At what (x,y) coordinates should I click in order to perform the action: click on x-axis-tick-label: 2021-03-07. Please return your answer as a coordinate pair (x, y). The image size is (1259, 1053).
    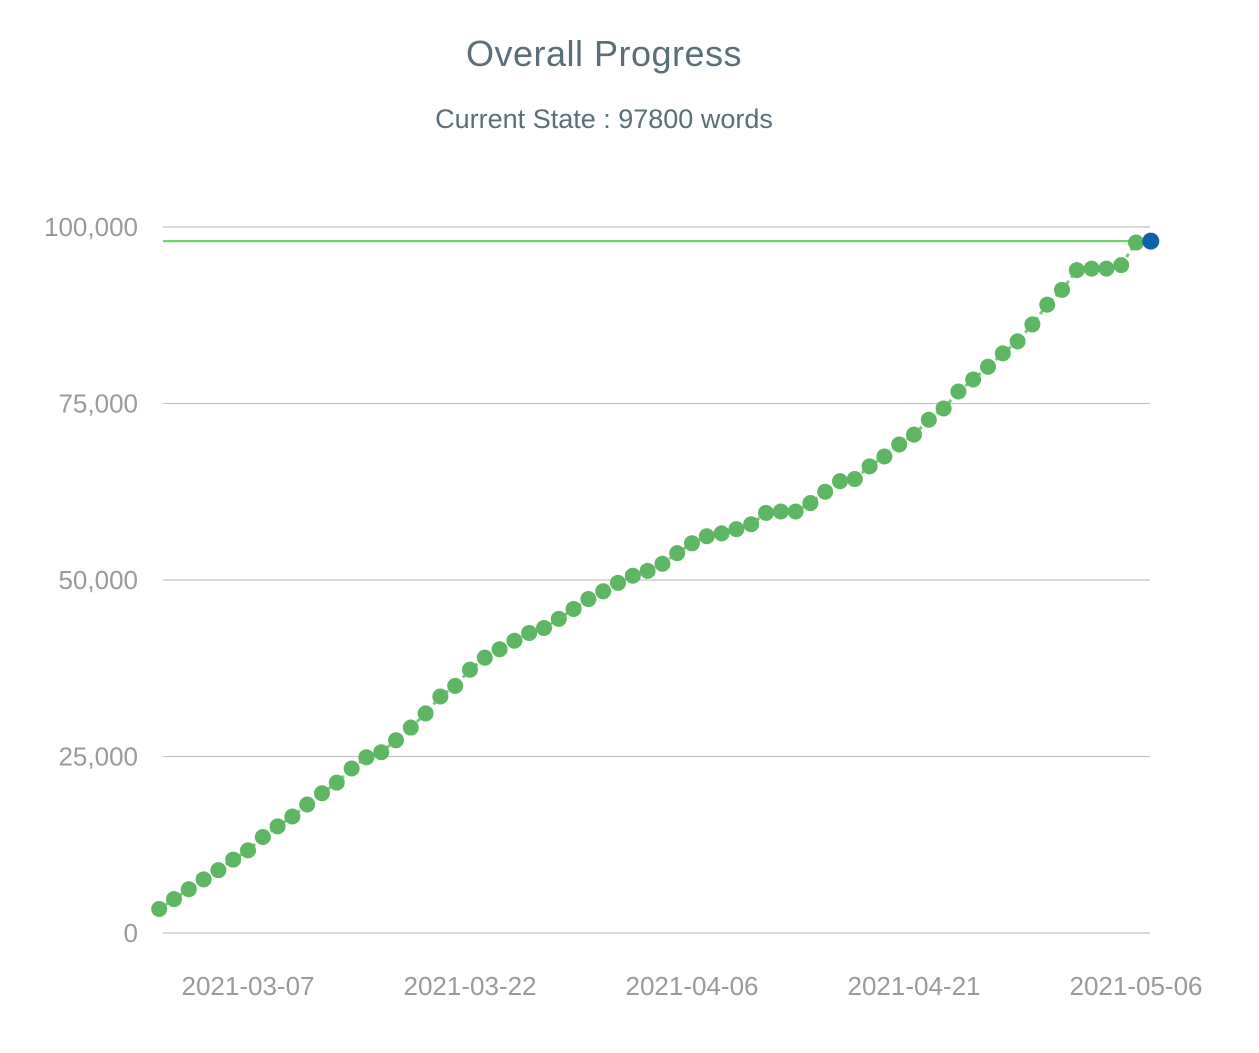
    Looking at the image, I should click on (248, 986).